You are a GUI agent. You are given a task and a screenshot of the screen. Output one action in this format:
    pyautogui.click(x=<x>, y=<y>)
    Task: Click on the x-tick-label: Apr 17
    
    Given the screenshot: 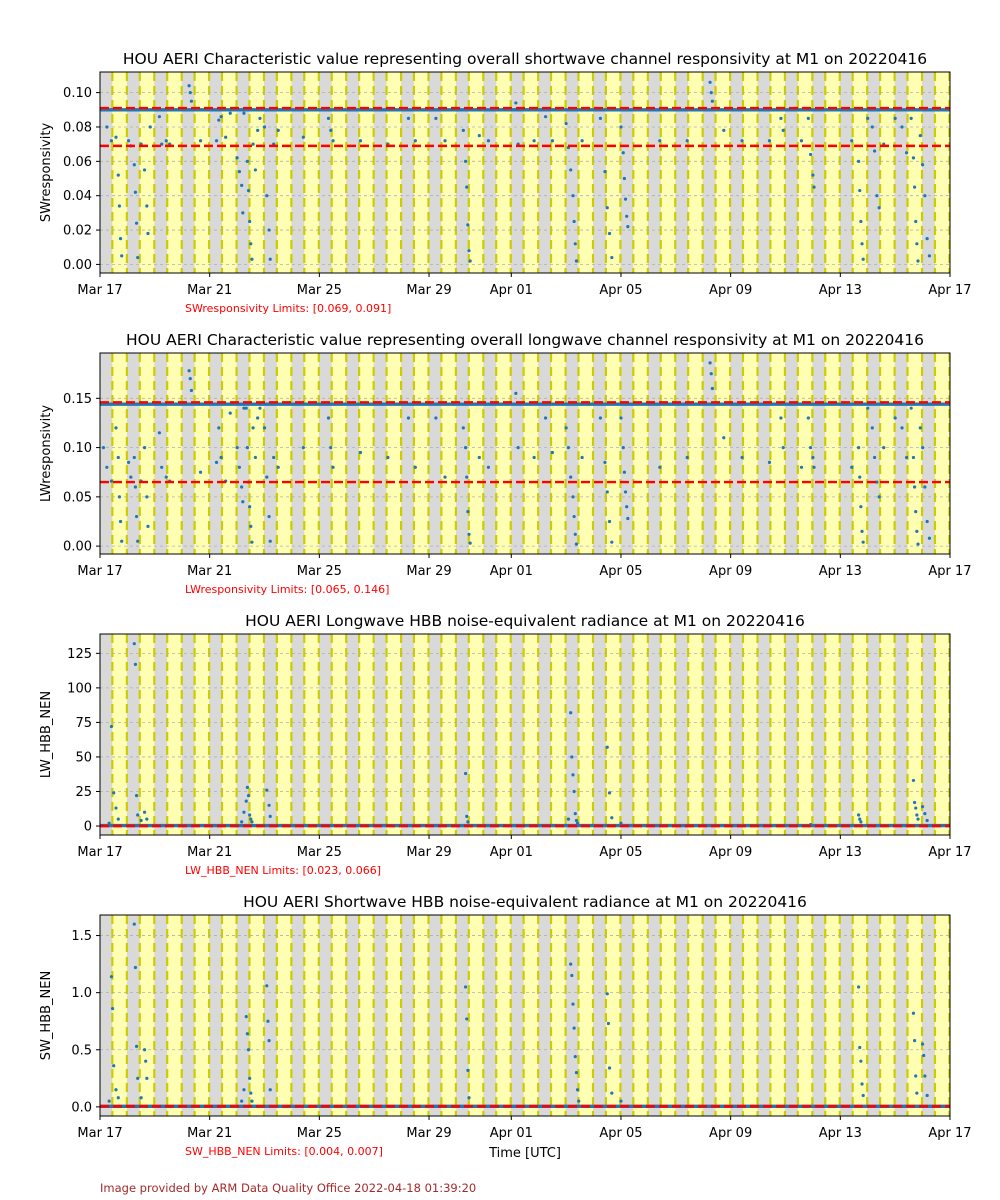 What is the action you would take?
    pyautogui.click(x=949, y=1133)
    